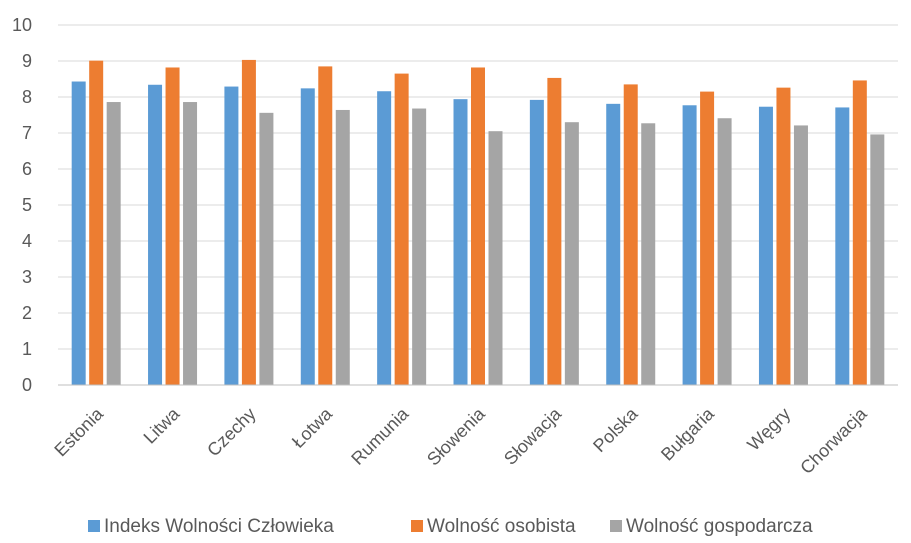 The width and height of the screenshot is (911, 543). I want to click on x-tick-label: Rumunia, so click(380, 436).